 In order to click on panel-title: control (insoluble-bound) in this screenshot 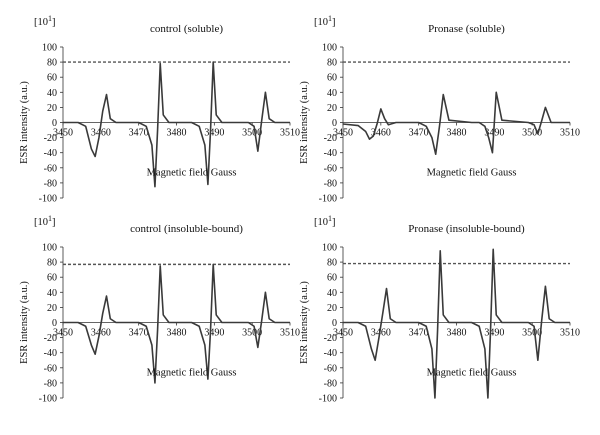, I will do `click(186, 229)`.